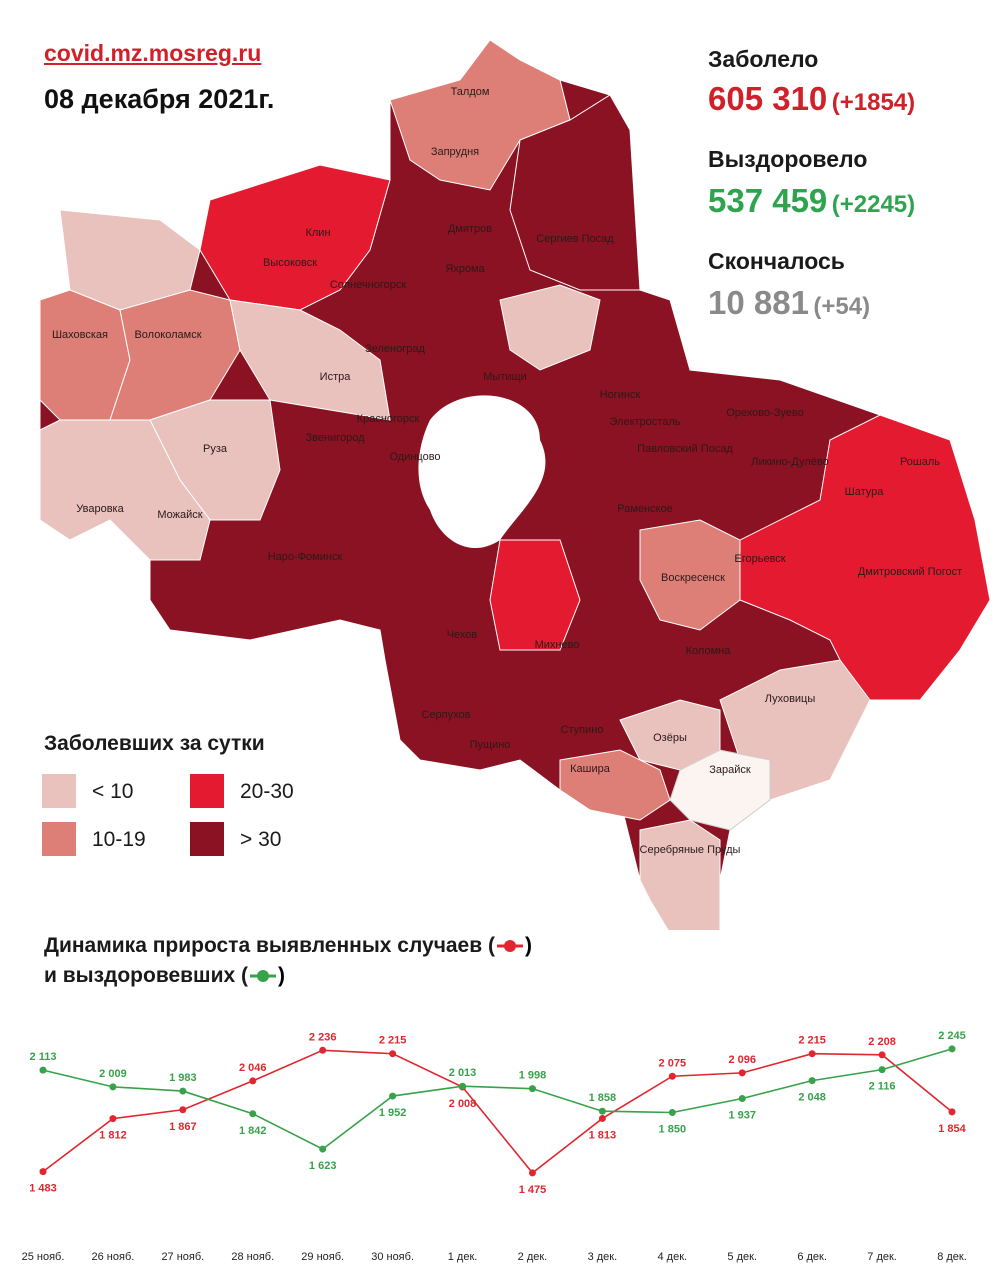 The height and width of the screenshot is (1280, 994). What do you see at coordinates (414, 457) in the screenshot?
I see `map-label: Одинцово` at bounding box center [414, 457].